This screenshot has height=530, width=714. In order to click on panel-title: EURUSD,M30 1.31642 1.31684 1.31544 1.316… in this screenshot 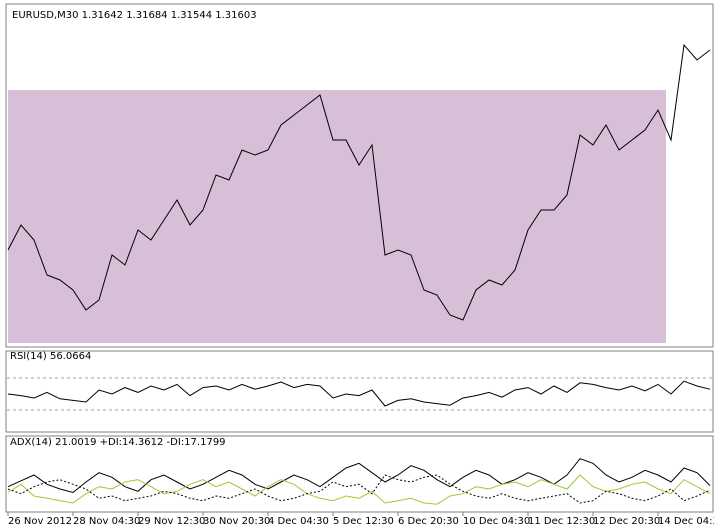, I will do `click(134, 15)`.